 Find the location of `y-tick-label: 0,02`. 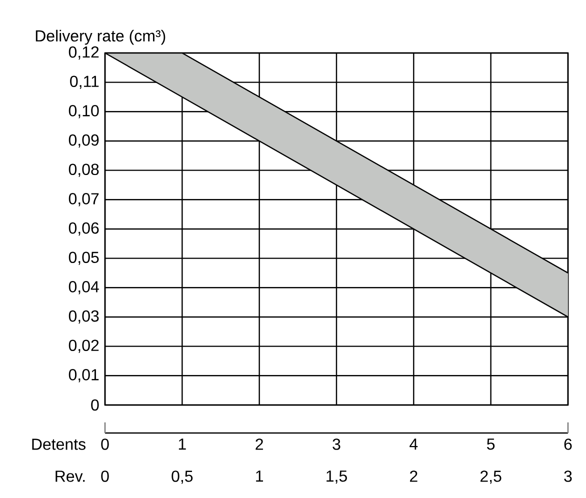

y-tick-label: 0,02 is located at coordinates (83, 346).